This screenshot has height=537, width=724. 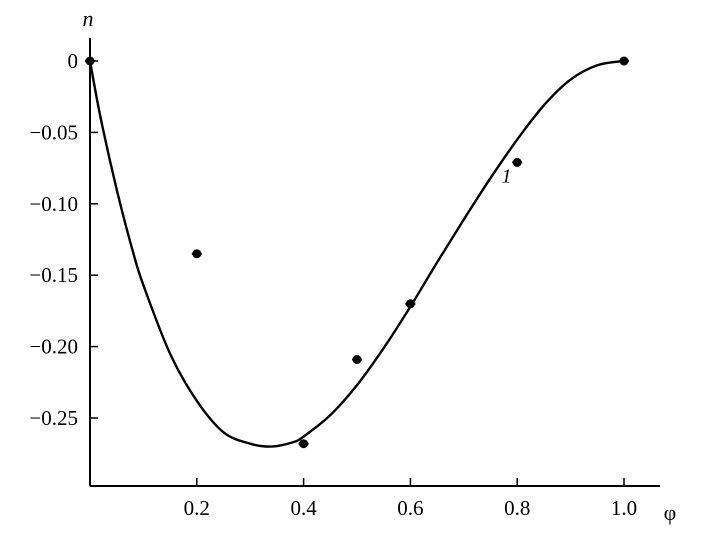 I want to click on x-tick-label: 0.2, so click(x=197, y=508).